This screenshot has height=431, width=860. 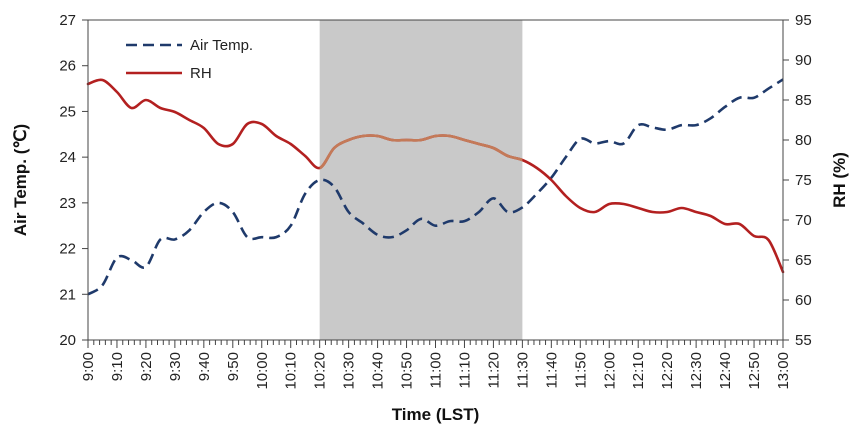 What do you see at coordinates (67, 203) in the screenshot?
I see `y-left-tick-label: 23` at bounding box center [67, 203].